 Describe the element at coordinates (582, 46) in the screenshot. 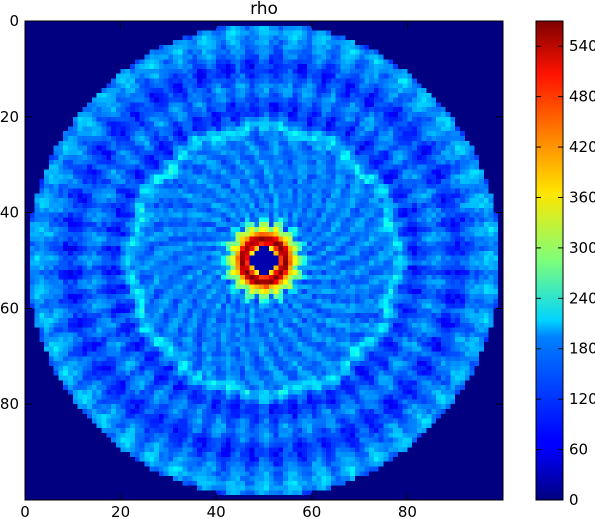

I see `colorbar-tick-label: 540` at that location.